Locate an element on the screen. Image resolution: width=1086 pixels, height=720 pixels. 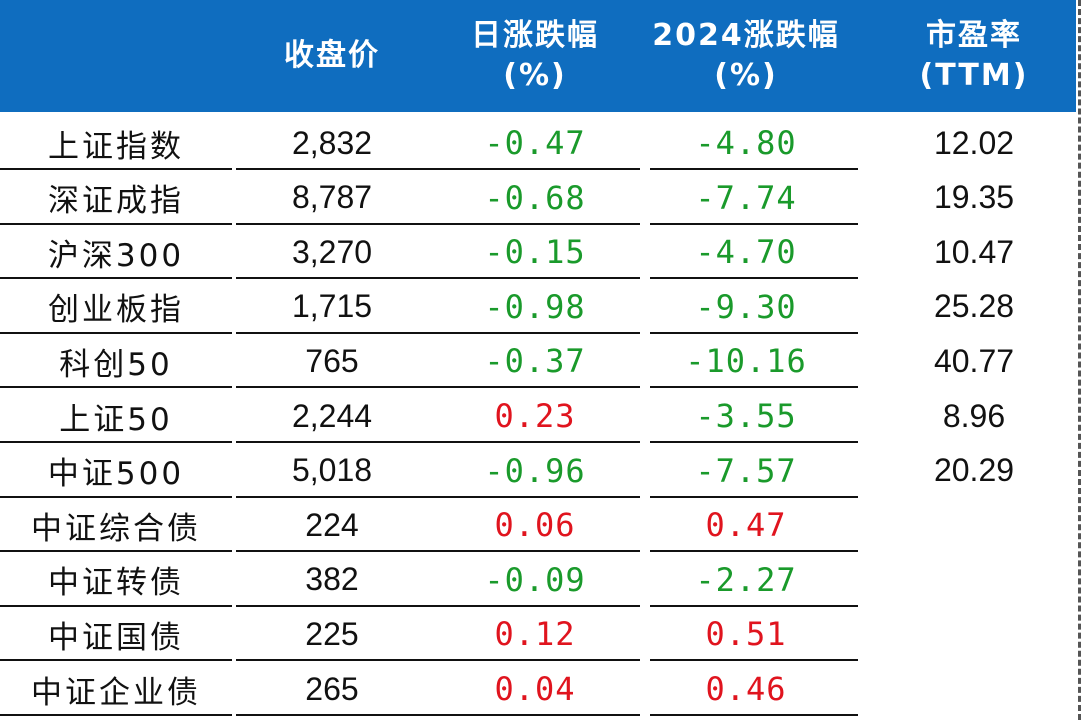
daily-change: -0.15 is located at coordinates (535, 252).